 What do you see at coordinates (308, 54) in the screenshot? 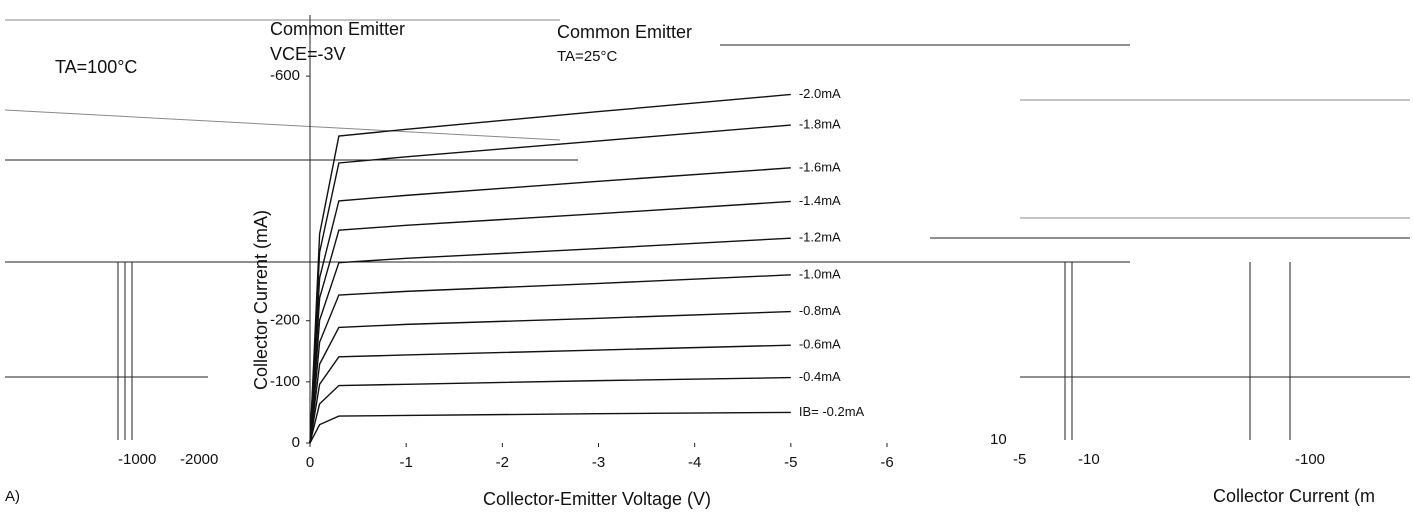
I see `annotation: VCE=-3V` at bounding box center [308, 54].